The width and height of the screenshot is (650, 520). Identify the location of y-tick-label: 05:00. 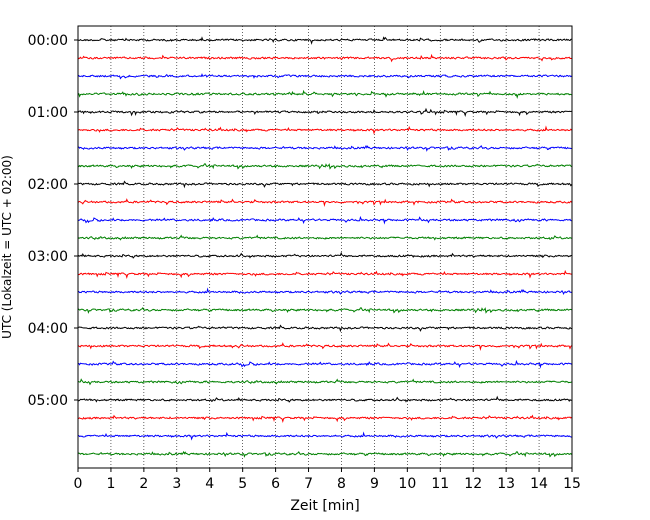
(48, 401).